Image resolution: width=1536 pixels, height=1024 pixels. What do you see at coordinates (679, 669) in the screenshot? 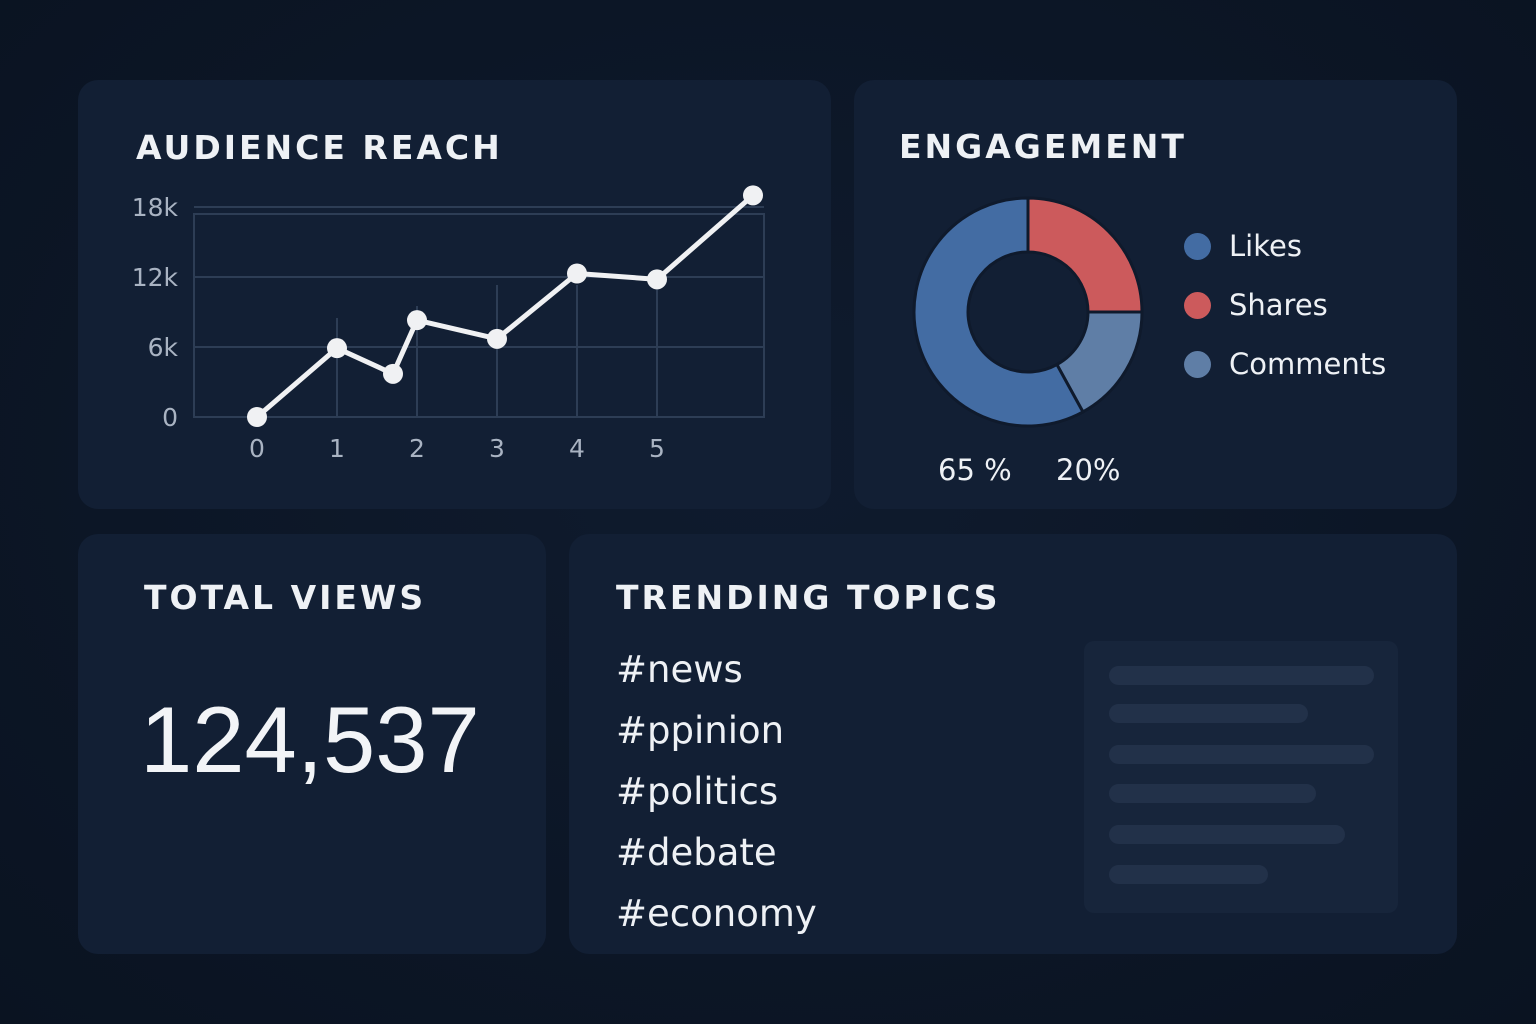
I see `topic-item-news: #news` at bounding box center [679, 669].